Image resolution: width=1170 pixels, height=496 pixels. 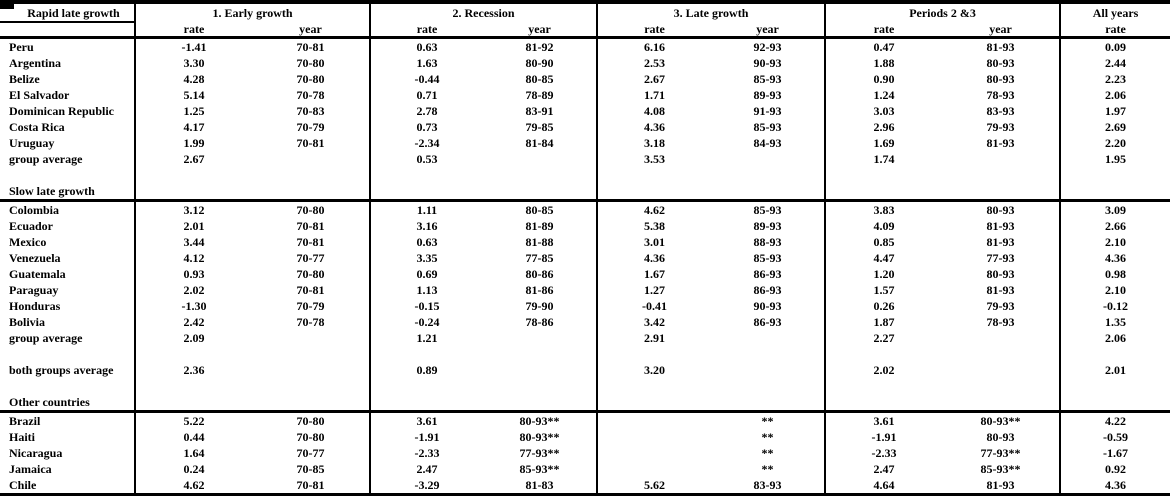 I want to click on year-cell: 70-85, so click(x=312, y=469).